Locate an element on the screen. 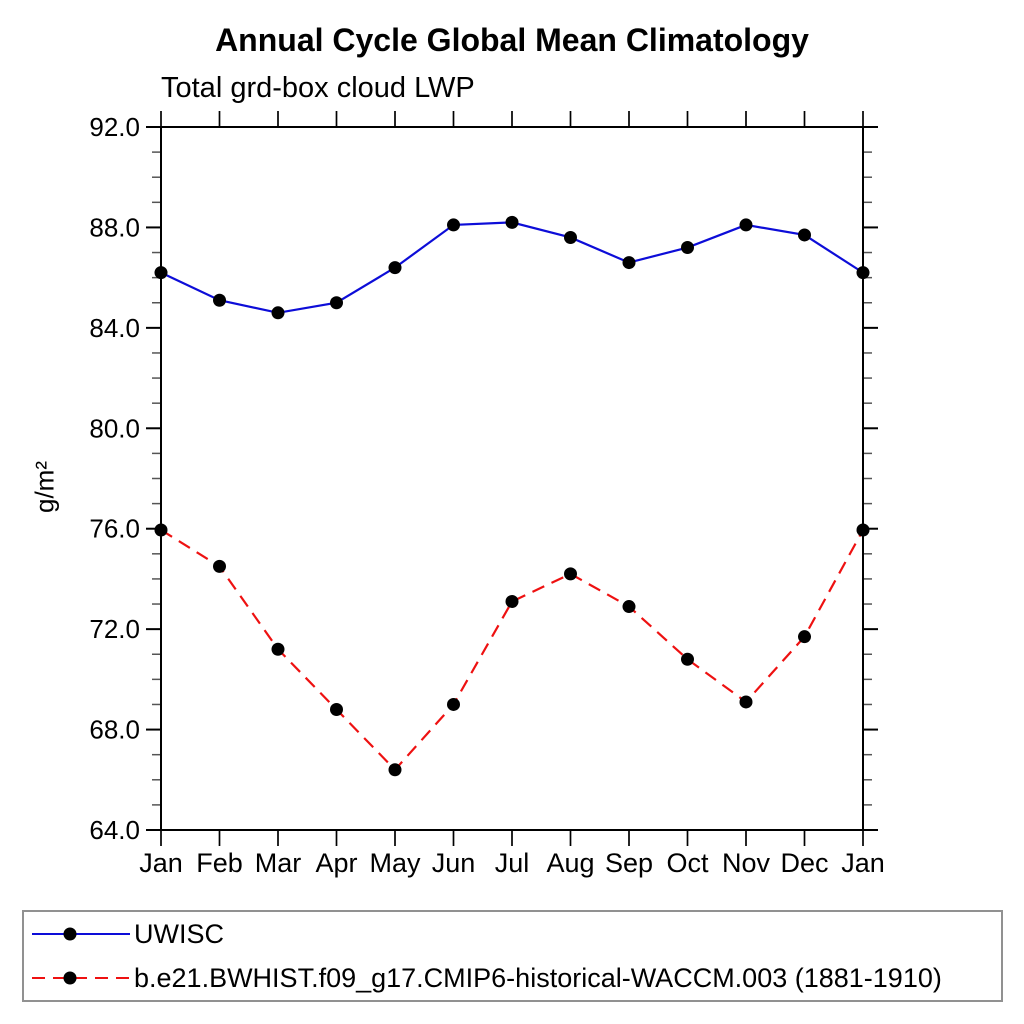 This screenshot has width=1024, height=1024. legend-sample-solid-blue-line is located at coordinates (81, 934).